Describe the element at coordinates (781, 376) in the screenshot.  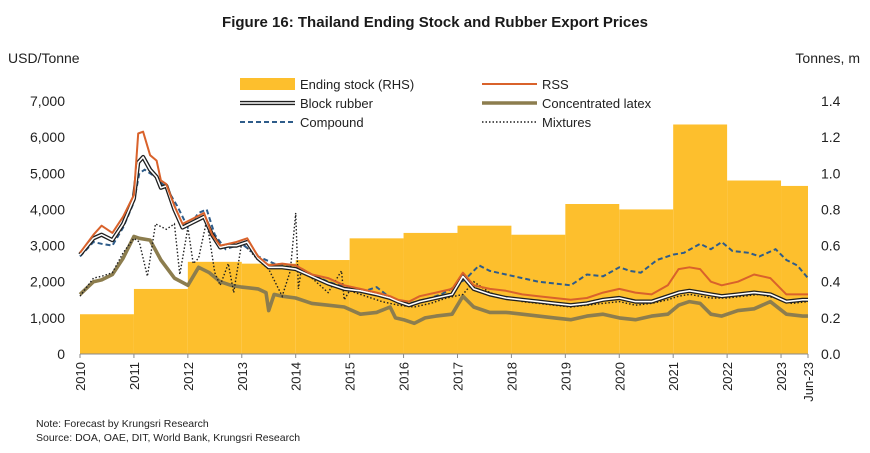
I see `x-axis-tick-label: 2023` at that location.